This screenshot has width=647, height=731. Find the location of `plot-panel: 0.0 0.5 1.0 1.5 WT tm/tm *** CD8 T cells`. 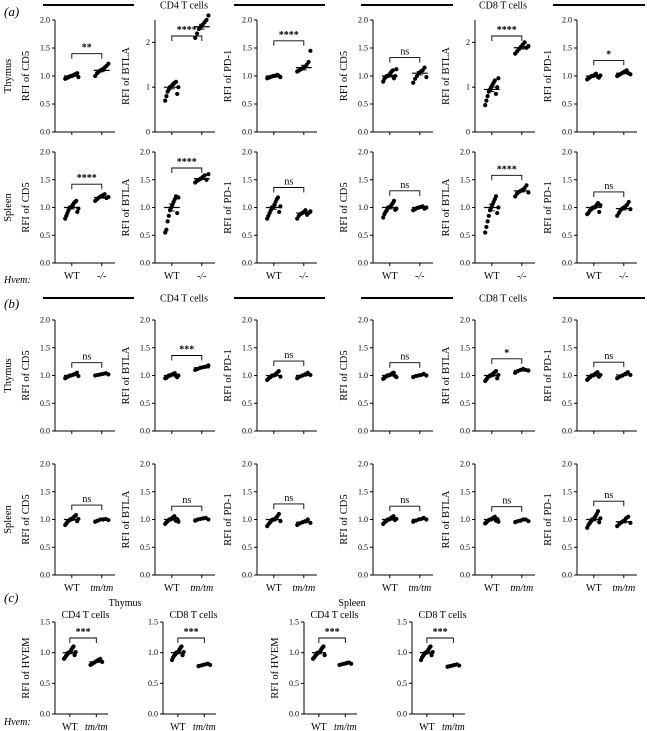

plot-panel: 0.0 0.5 1.0 1.5 WT tm/tm *** CD8 T cells is located at coordinates (432, 670).